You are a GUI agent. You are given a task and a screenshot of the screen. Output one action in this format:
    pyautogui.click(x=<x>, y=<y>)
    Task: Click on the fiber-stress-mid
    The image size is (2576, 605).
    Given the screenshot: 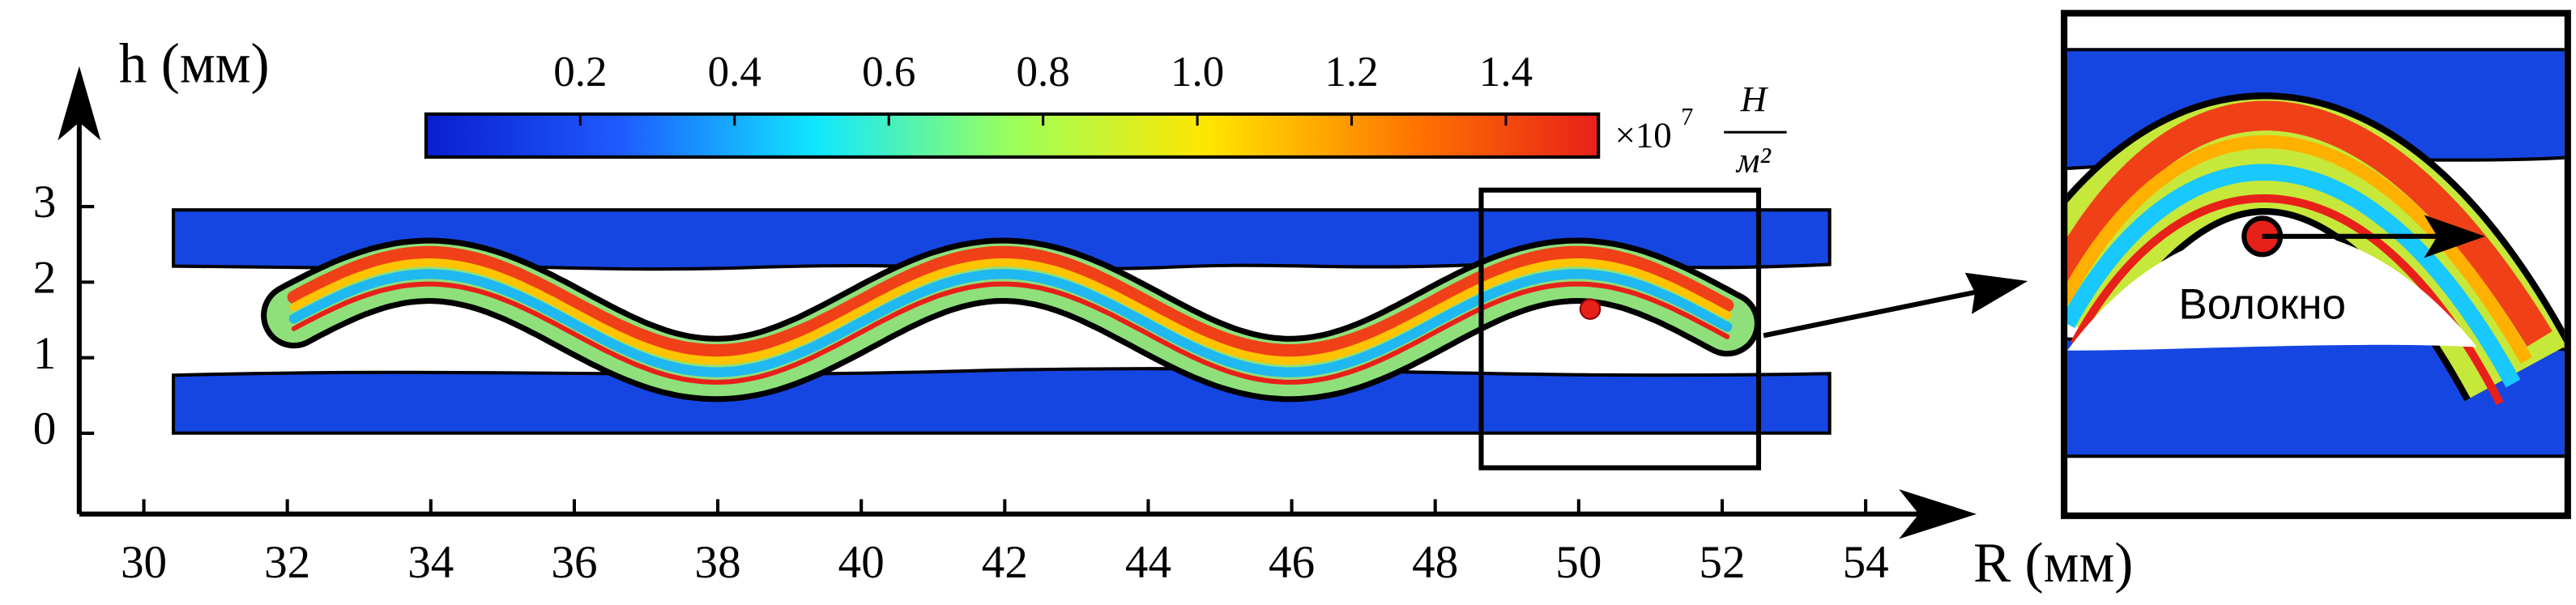 What is the action you would take?
    pyautogui.click(x=1010, y=311)
    